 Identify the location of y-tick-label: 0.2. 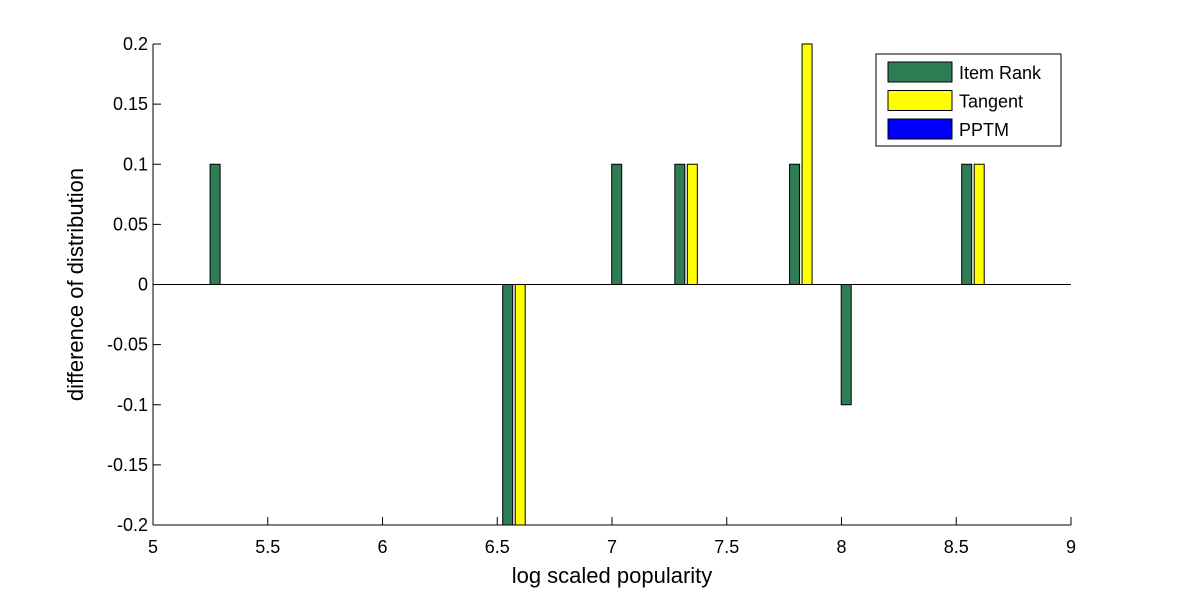
(135, 44).